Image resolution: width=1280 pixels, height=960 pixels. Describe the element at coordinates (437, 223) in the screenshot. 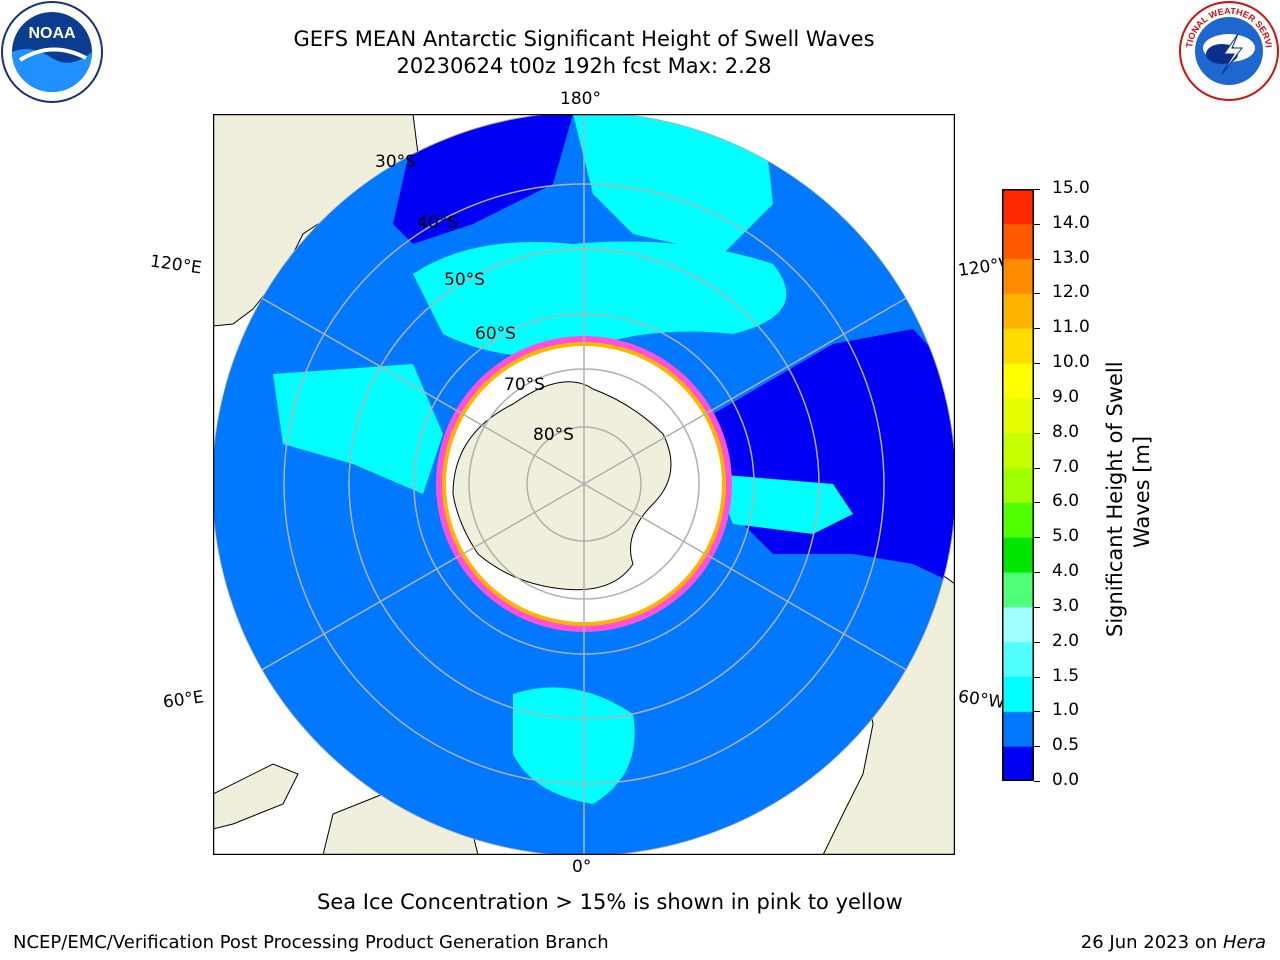

I see `lat-label-40s: 40°S` at that location.